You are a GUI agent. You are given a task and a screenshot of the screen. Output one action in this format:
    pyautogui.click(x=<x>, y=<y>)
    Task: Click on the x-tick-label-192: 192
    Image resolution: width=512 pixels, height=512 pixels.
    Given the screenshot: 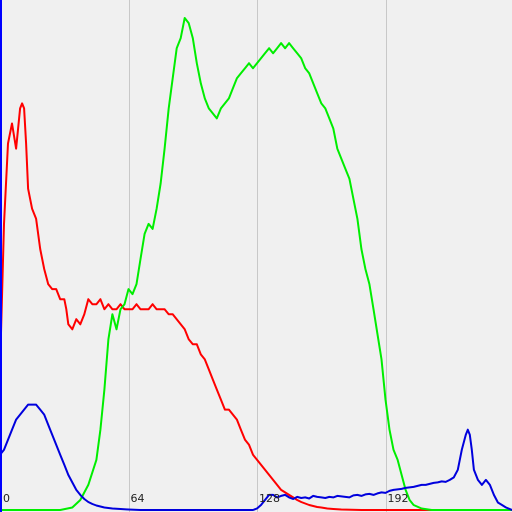 What is the action you would take?
    pyautogui.click(x=398, y=498)
    